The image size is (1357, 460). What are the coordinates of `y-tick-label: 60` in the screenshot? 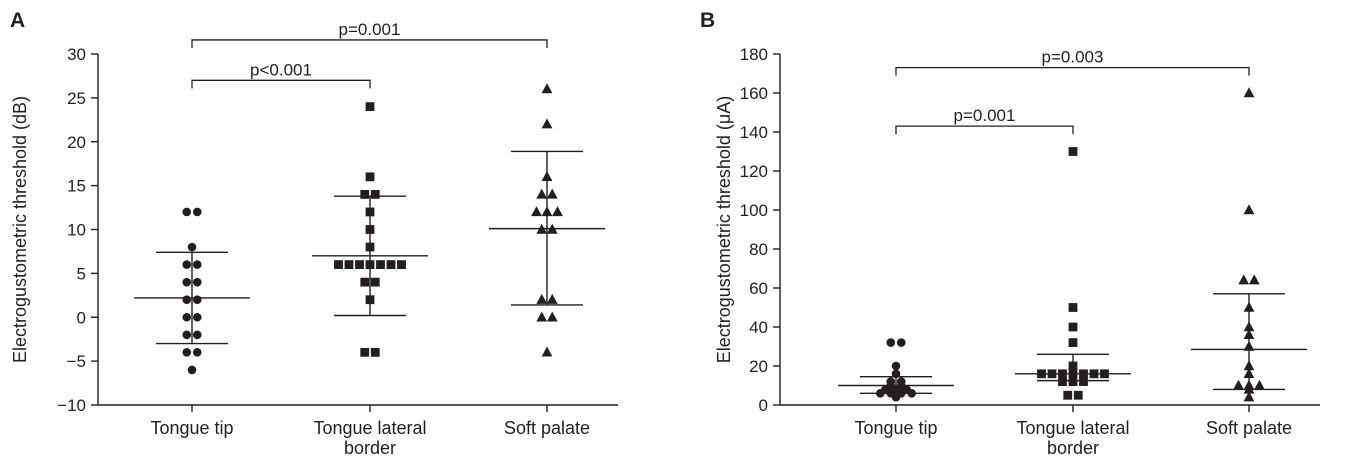 It's located at (758, 288).